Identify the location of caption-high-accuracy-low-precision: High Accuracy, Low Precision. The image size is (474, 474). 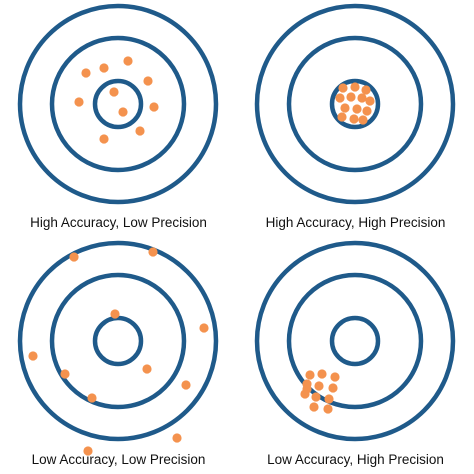
(118, 222).